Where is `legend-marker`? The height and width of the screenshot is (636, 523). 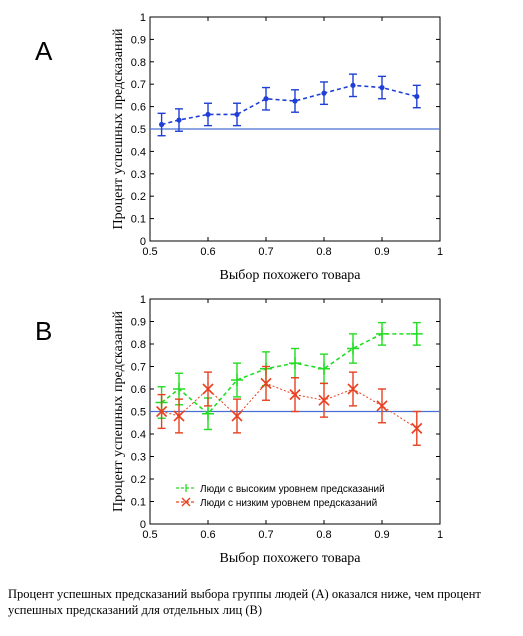 legend-marker is located at coordinates (186, 502).